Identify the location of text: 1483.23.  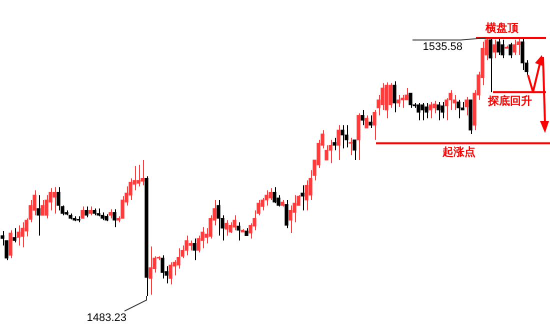
(106, 318).